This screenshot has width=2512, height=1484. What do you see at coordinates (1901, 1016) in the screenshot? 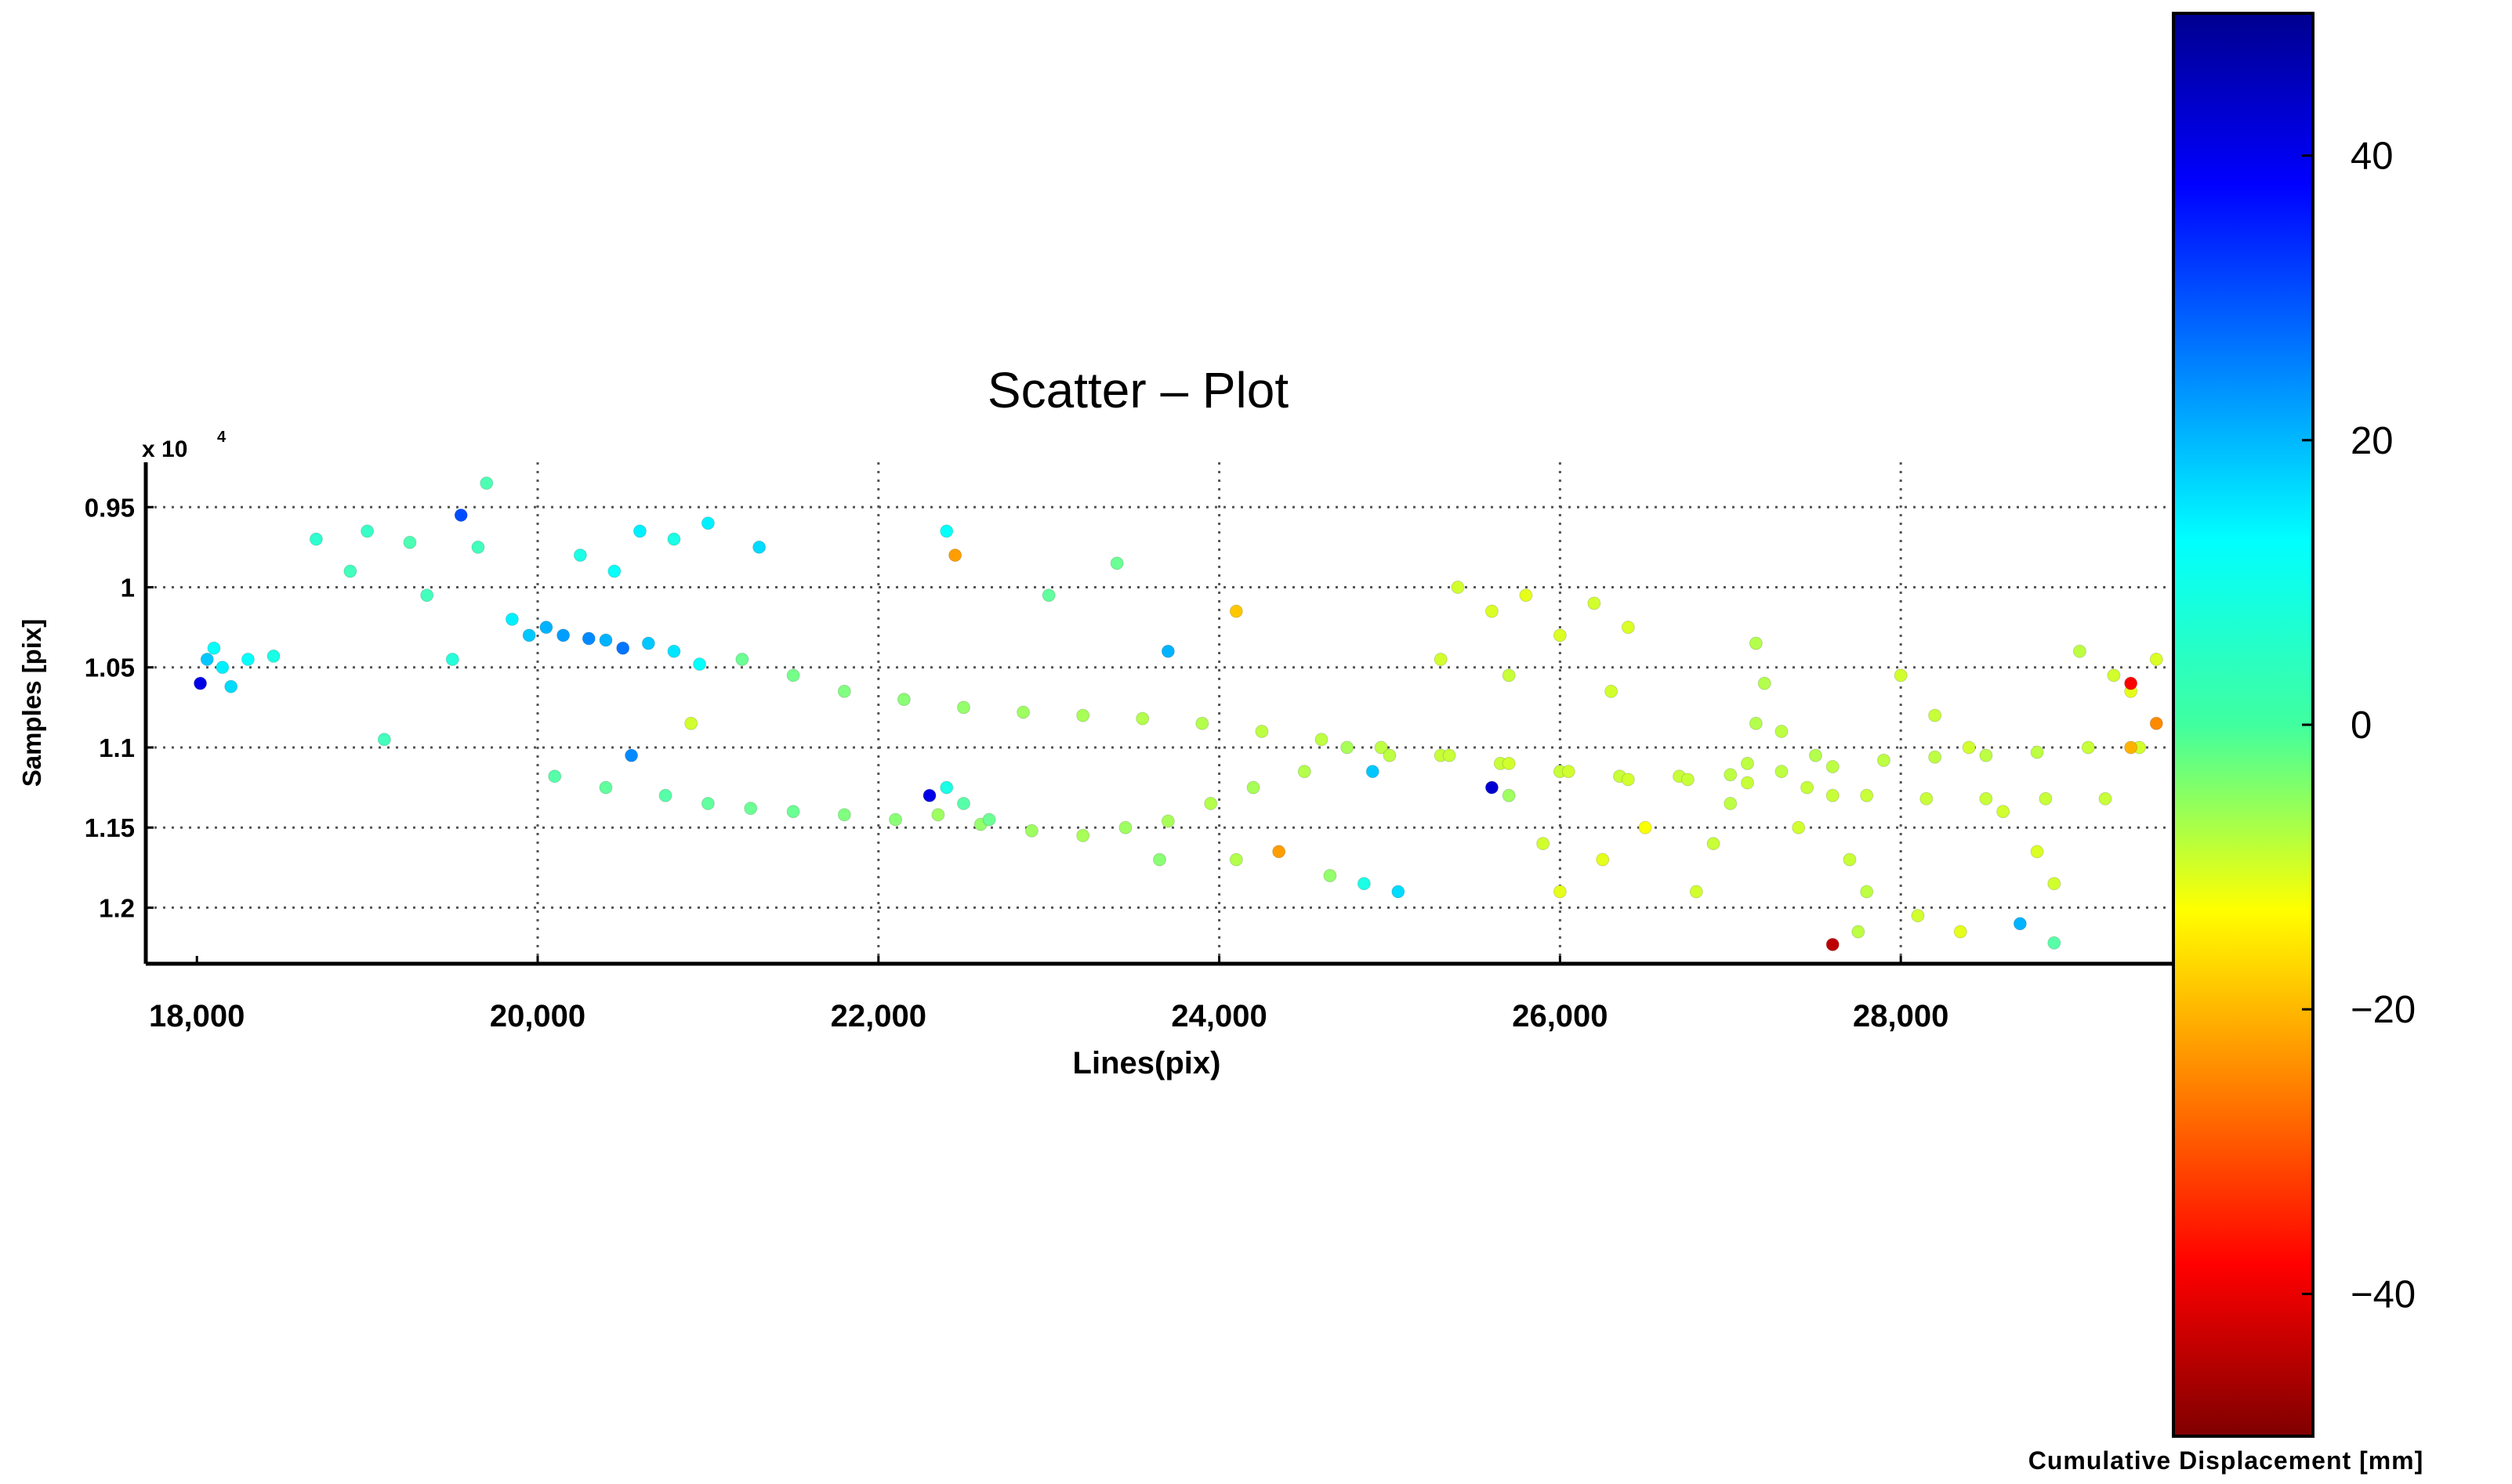
I see `x-tick-label: 28,000` at bounding box center [1901, 1016].